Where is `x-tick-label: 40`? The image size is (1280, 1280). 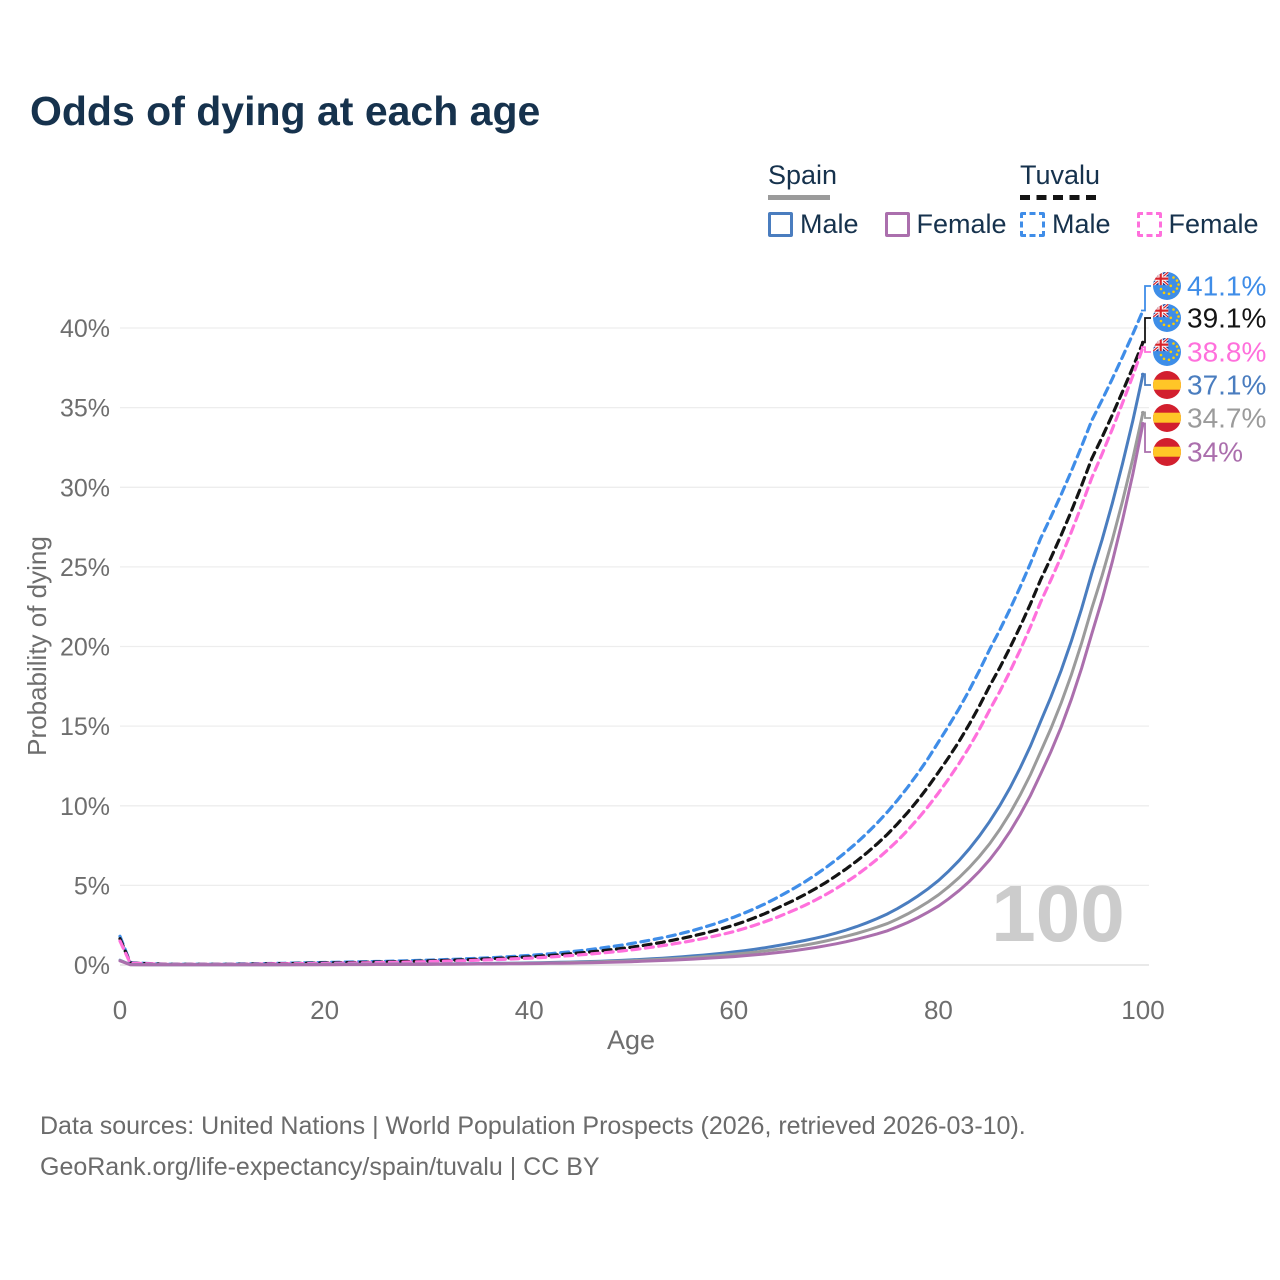
x-tick-label: 40 is located at coordinates (529, 1010).